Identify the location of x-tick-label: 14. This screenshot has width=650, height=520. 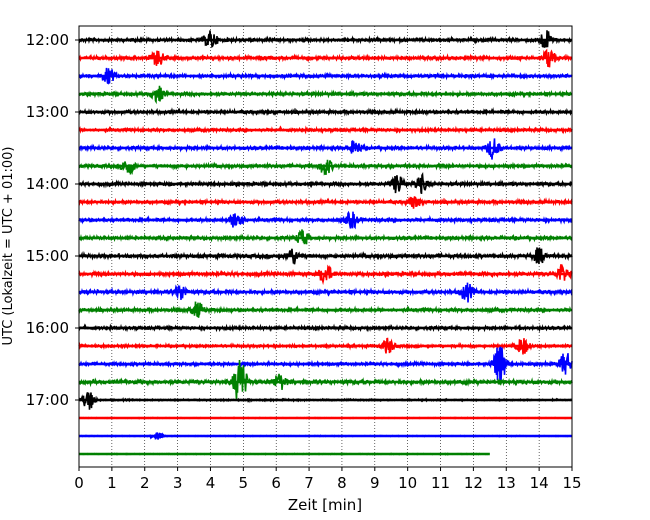
(539, 483).